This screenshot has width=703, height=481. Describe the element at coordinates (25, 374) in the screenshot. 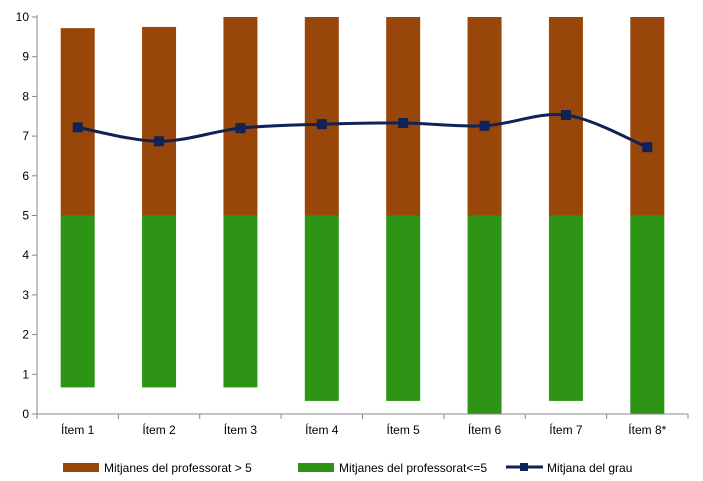

I see `y-tick-label: 1` at that location.